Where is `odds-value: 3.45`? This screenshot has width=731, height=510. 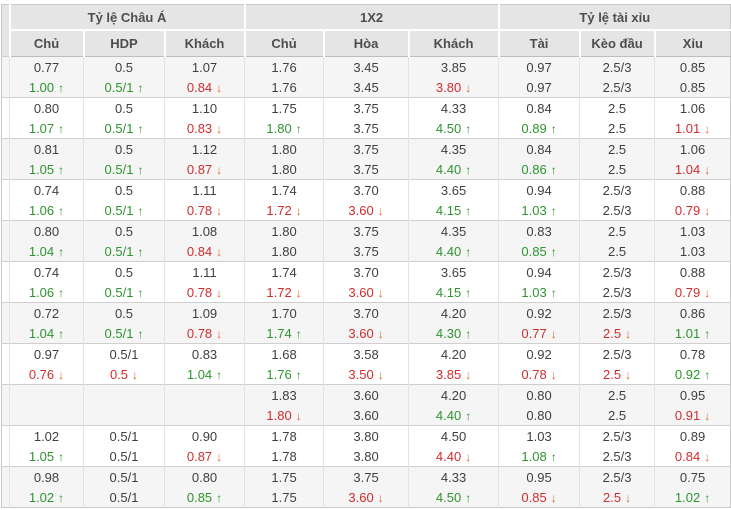
odds-value: 3.45 is located at coordinates (366, 87).